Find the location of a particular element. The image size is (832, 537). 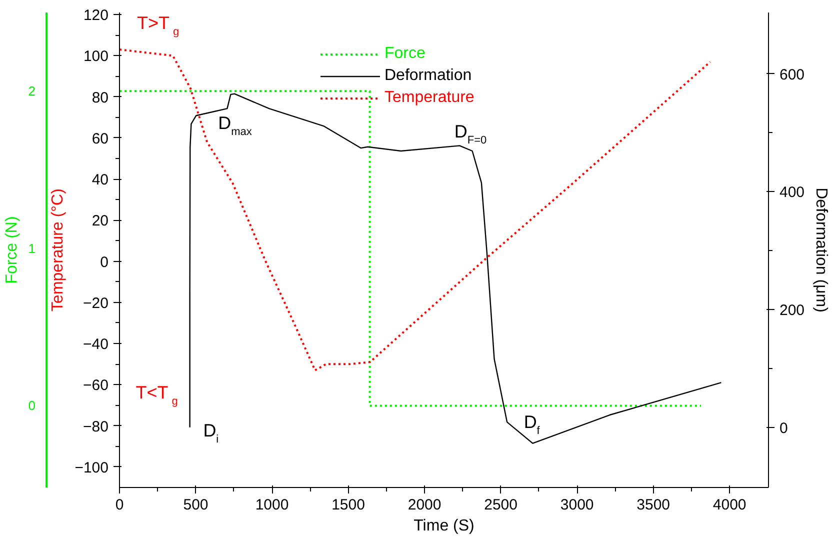

x-tick-label: 0 is located at coordinates (119, 505).